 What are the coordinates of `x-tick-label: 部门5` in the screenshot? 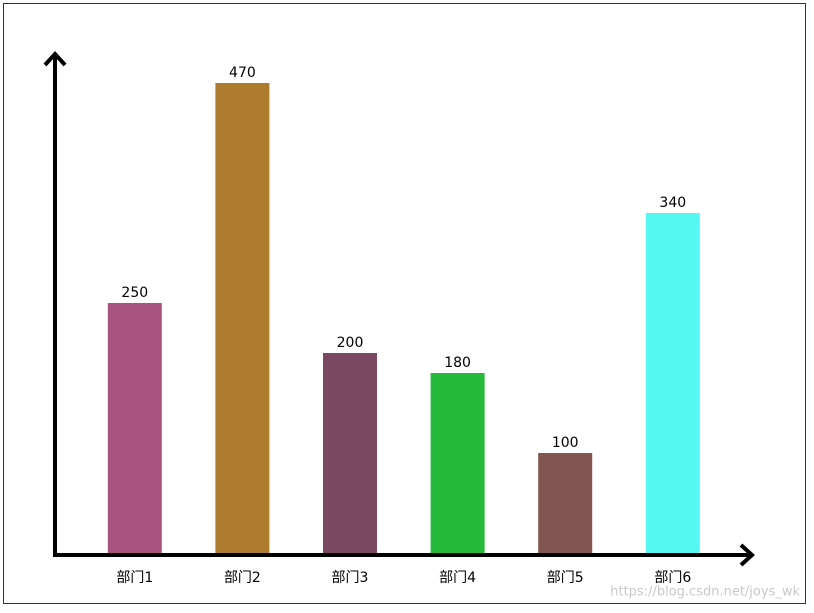 It's located at (565, 578).